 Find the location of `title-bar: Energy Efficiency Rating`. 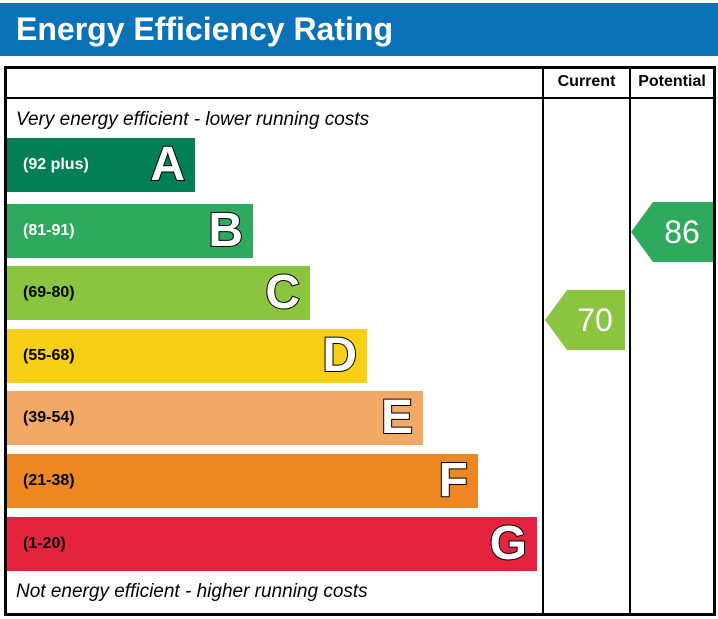

title-bar: Energy Efficiency Rating is located at coordinates (359, 29).